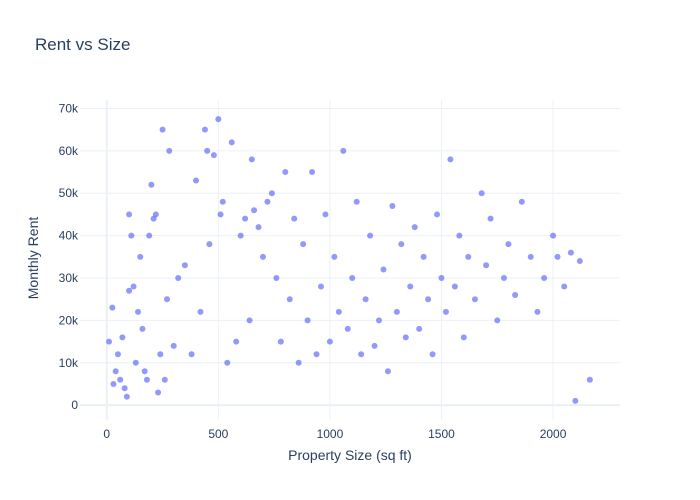  I want to click on x-tick-label: 1000, so click(330, 434).